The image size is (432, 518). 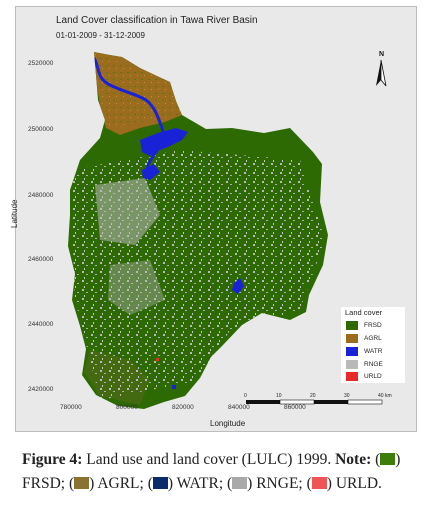 I want to click on x-tick-label: 860000, so click(x=295, y=407).